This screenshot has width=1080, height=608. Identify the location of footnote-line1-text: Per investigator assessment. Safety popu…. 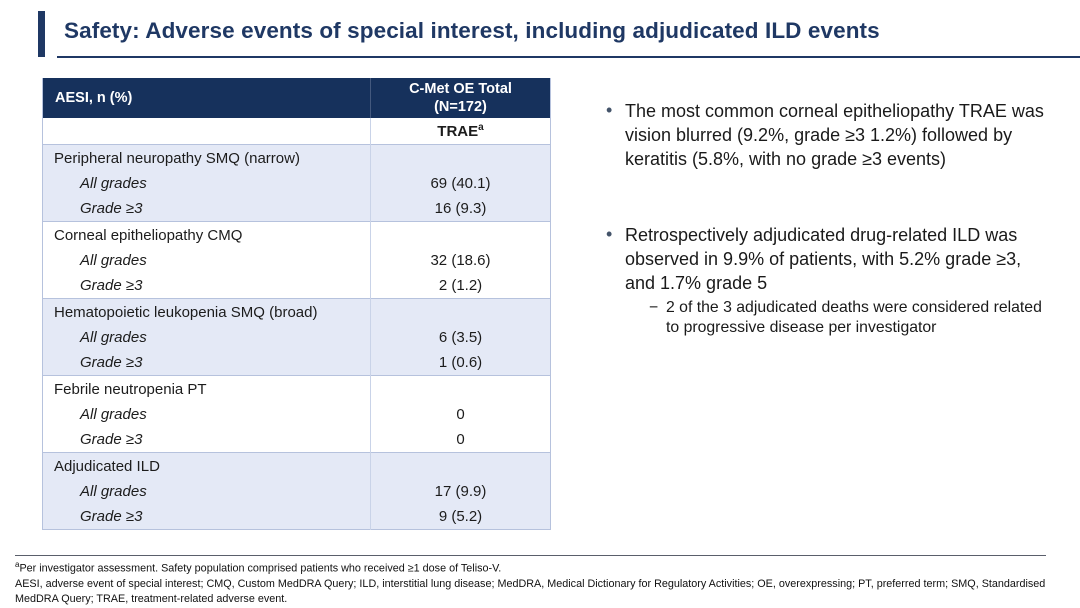
(260, 568).